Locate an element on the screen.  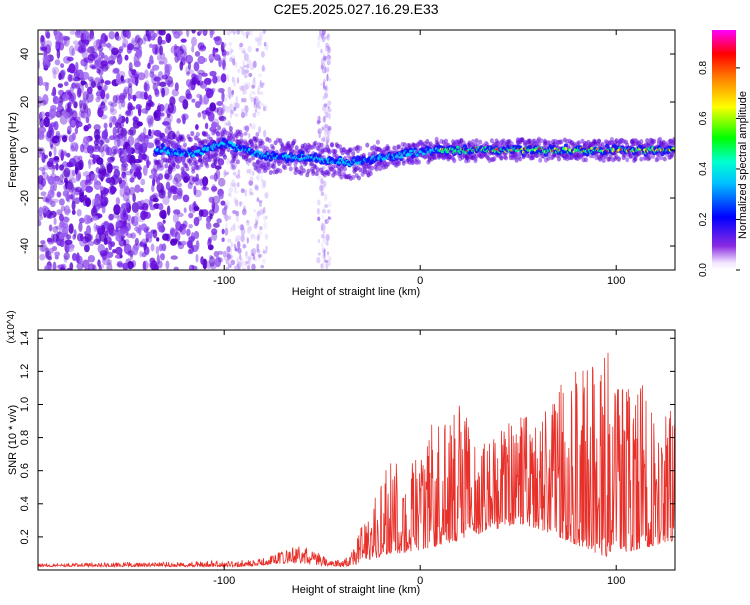
y-tick-label: 20 is located at coordinates (25, 102).